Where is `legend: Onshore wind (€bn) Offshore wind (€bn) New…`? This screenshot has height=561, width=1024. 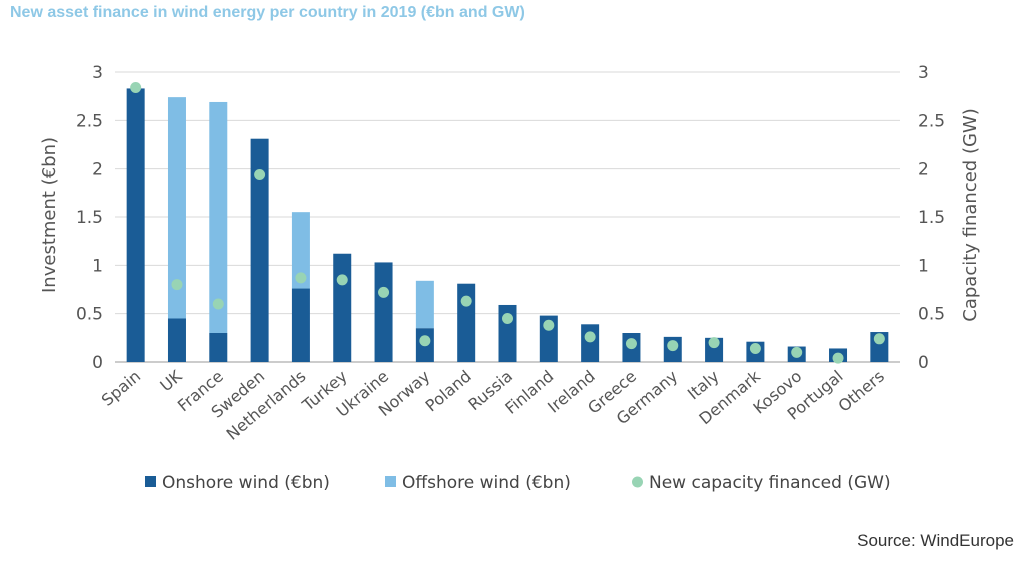
legend: Onshore wind (€bn) Offshore wind (€bn) New… is located at coordinates (518, 483).